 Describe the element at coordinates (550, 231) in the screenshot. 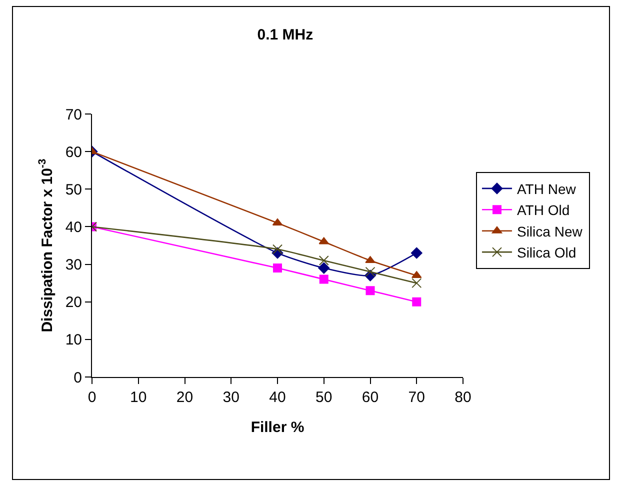

I see `legend-label: Silica New` at that location.